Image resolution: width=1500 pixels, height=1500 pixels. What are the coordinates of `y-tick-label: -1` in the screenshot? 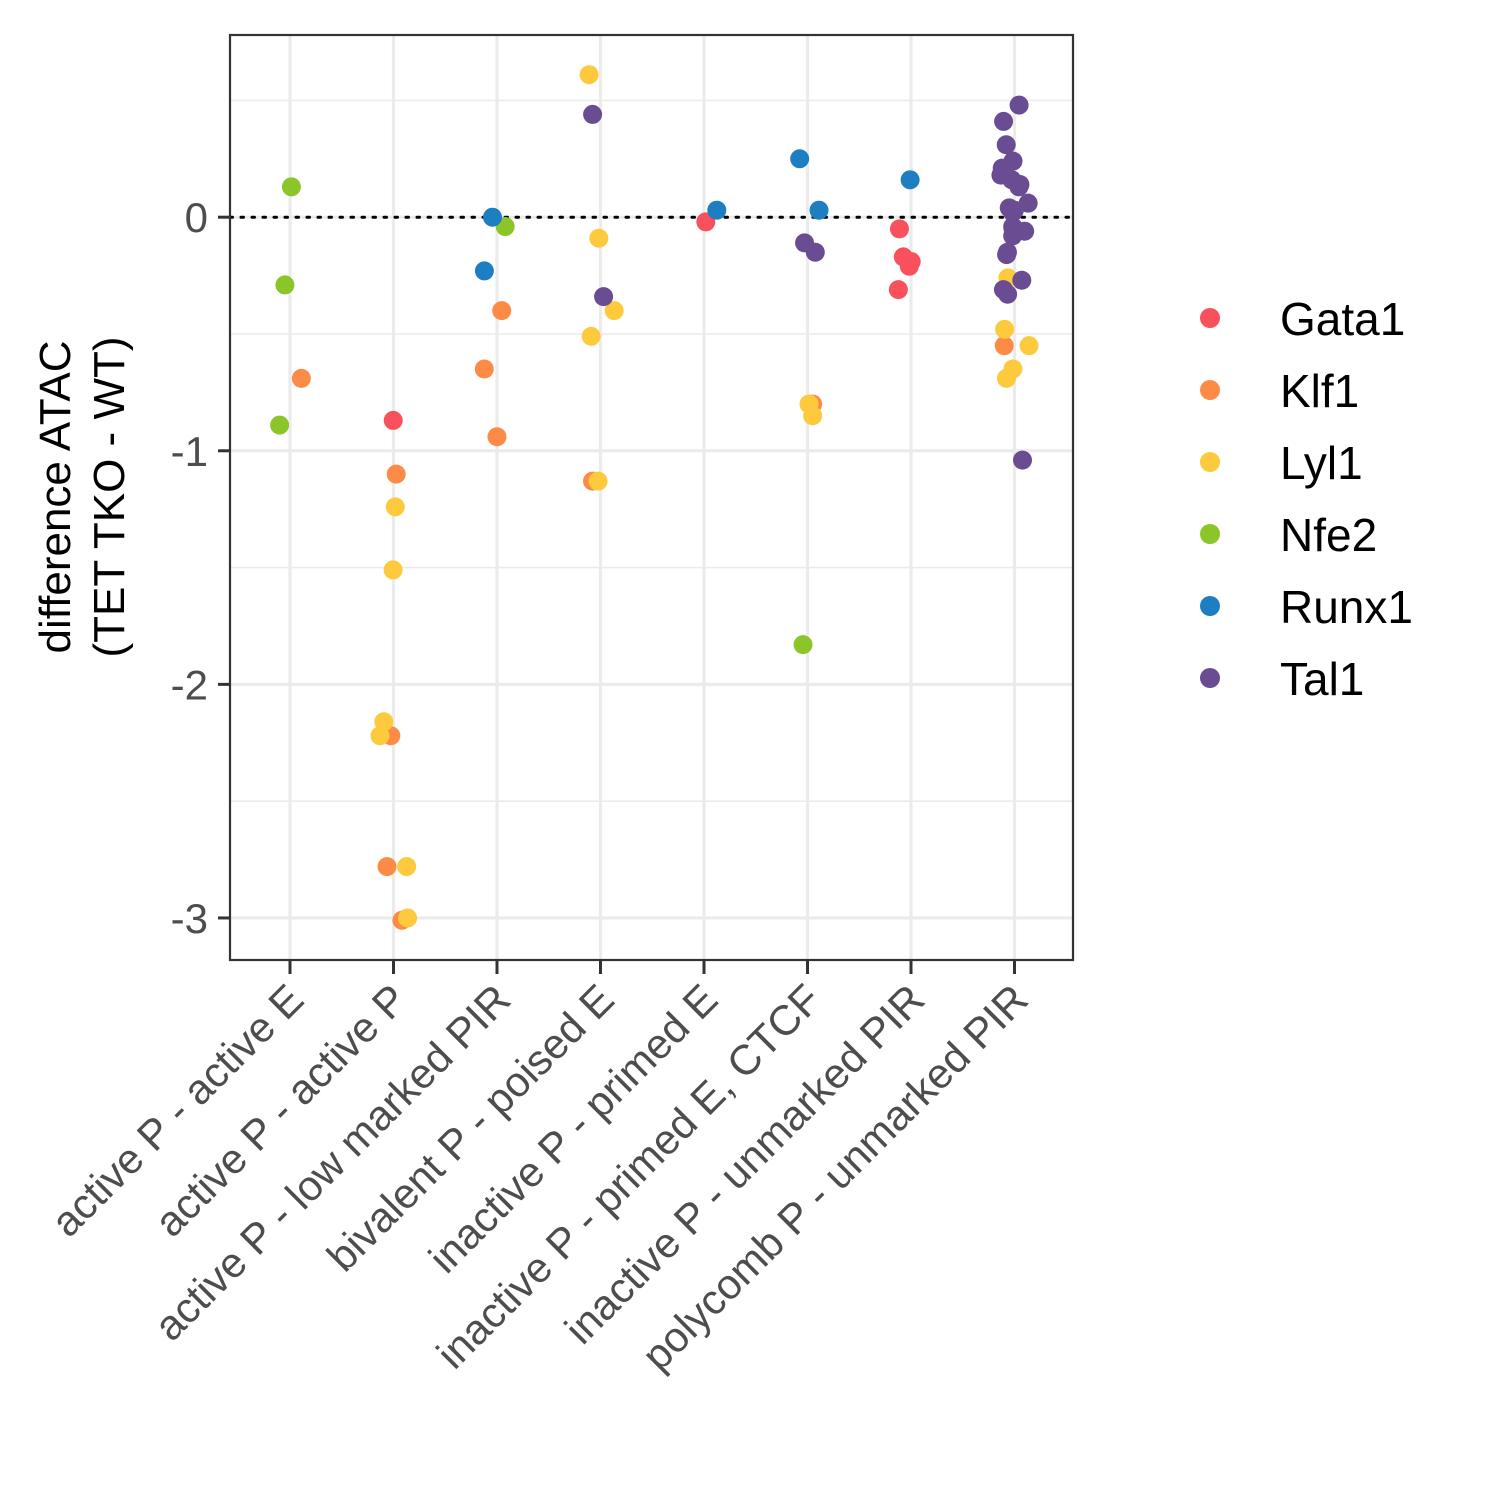 It's located at (189, 451).